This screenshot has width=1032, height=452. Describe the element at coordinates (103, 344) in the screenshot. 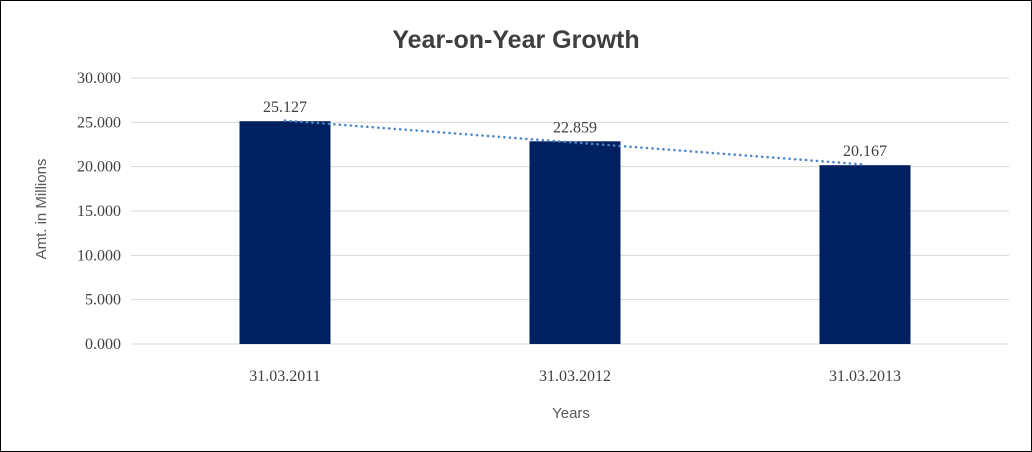

I see `y-tick-label: 0.000` at that location.